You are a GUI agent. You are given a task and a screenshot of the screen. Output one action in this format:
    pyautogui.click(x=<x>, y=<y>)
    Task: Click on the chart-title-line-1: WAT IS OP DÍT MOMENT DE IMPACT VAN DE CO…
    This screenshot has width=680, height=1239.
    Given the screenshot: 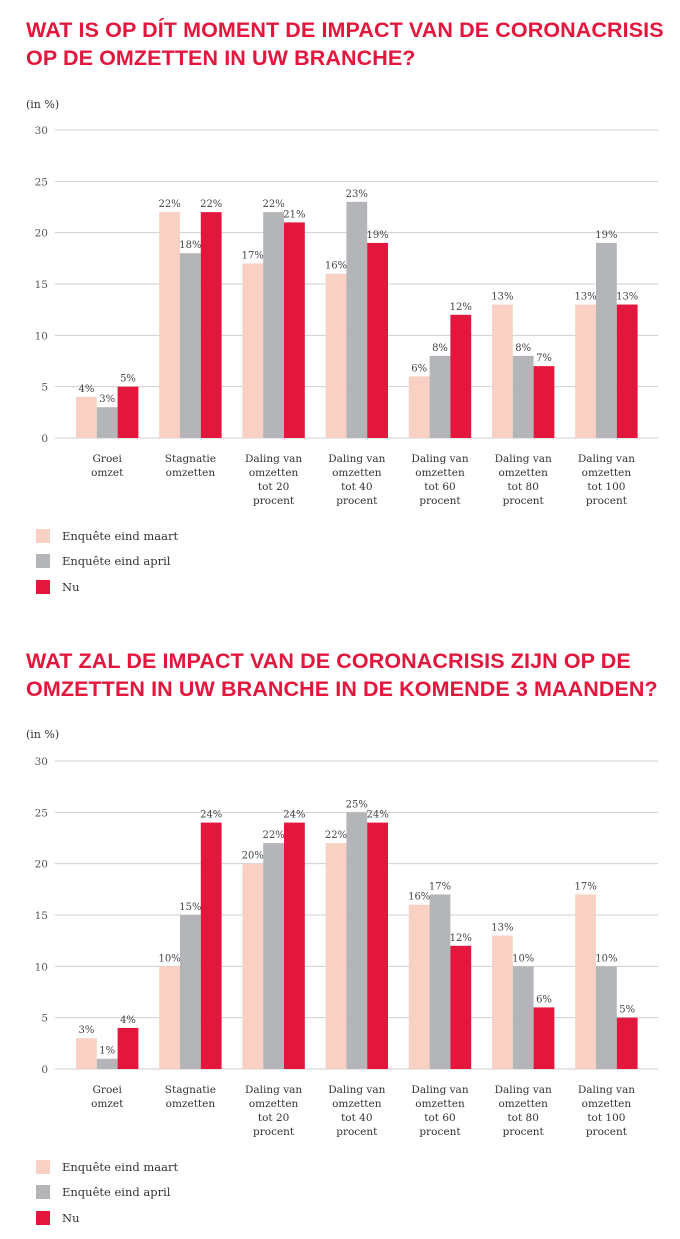 What is the action you would take?
    pyautogui.click(x=345, y=30)
    